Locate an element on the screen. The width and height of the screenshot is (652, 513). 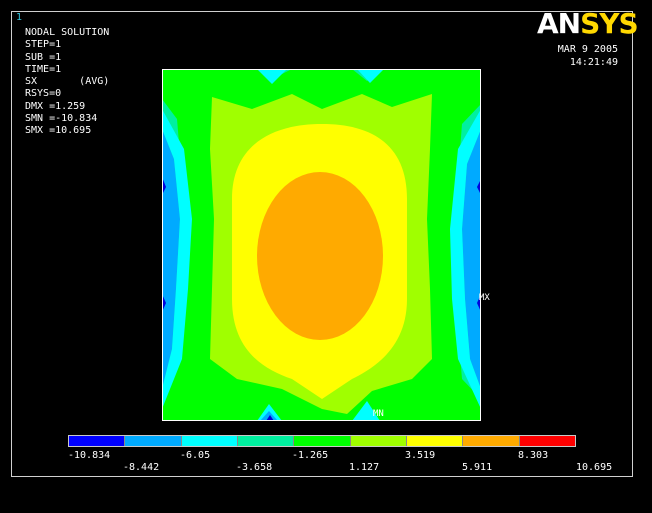
min-marker-label: MN is located at coordinates (378, 414).